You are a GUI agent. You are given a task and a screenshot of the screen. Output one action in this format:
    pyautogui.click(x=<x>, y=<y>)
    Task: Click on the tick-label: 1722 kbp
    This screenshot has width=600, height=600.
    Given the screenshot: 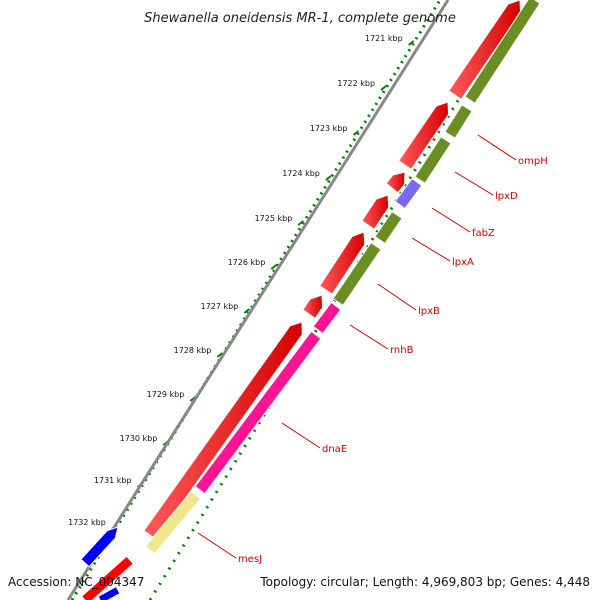 What is the action you would take?
    pyautogui.click(x=356, y=83)
    